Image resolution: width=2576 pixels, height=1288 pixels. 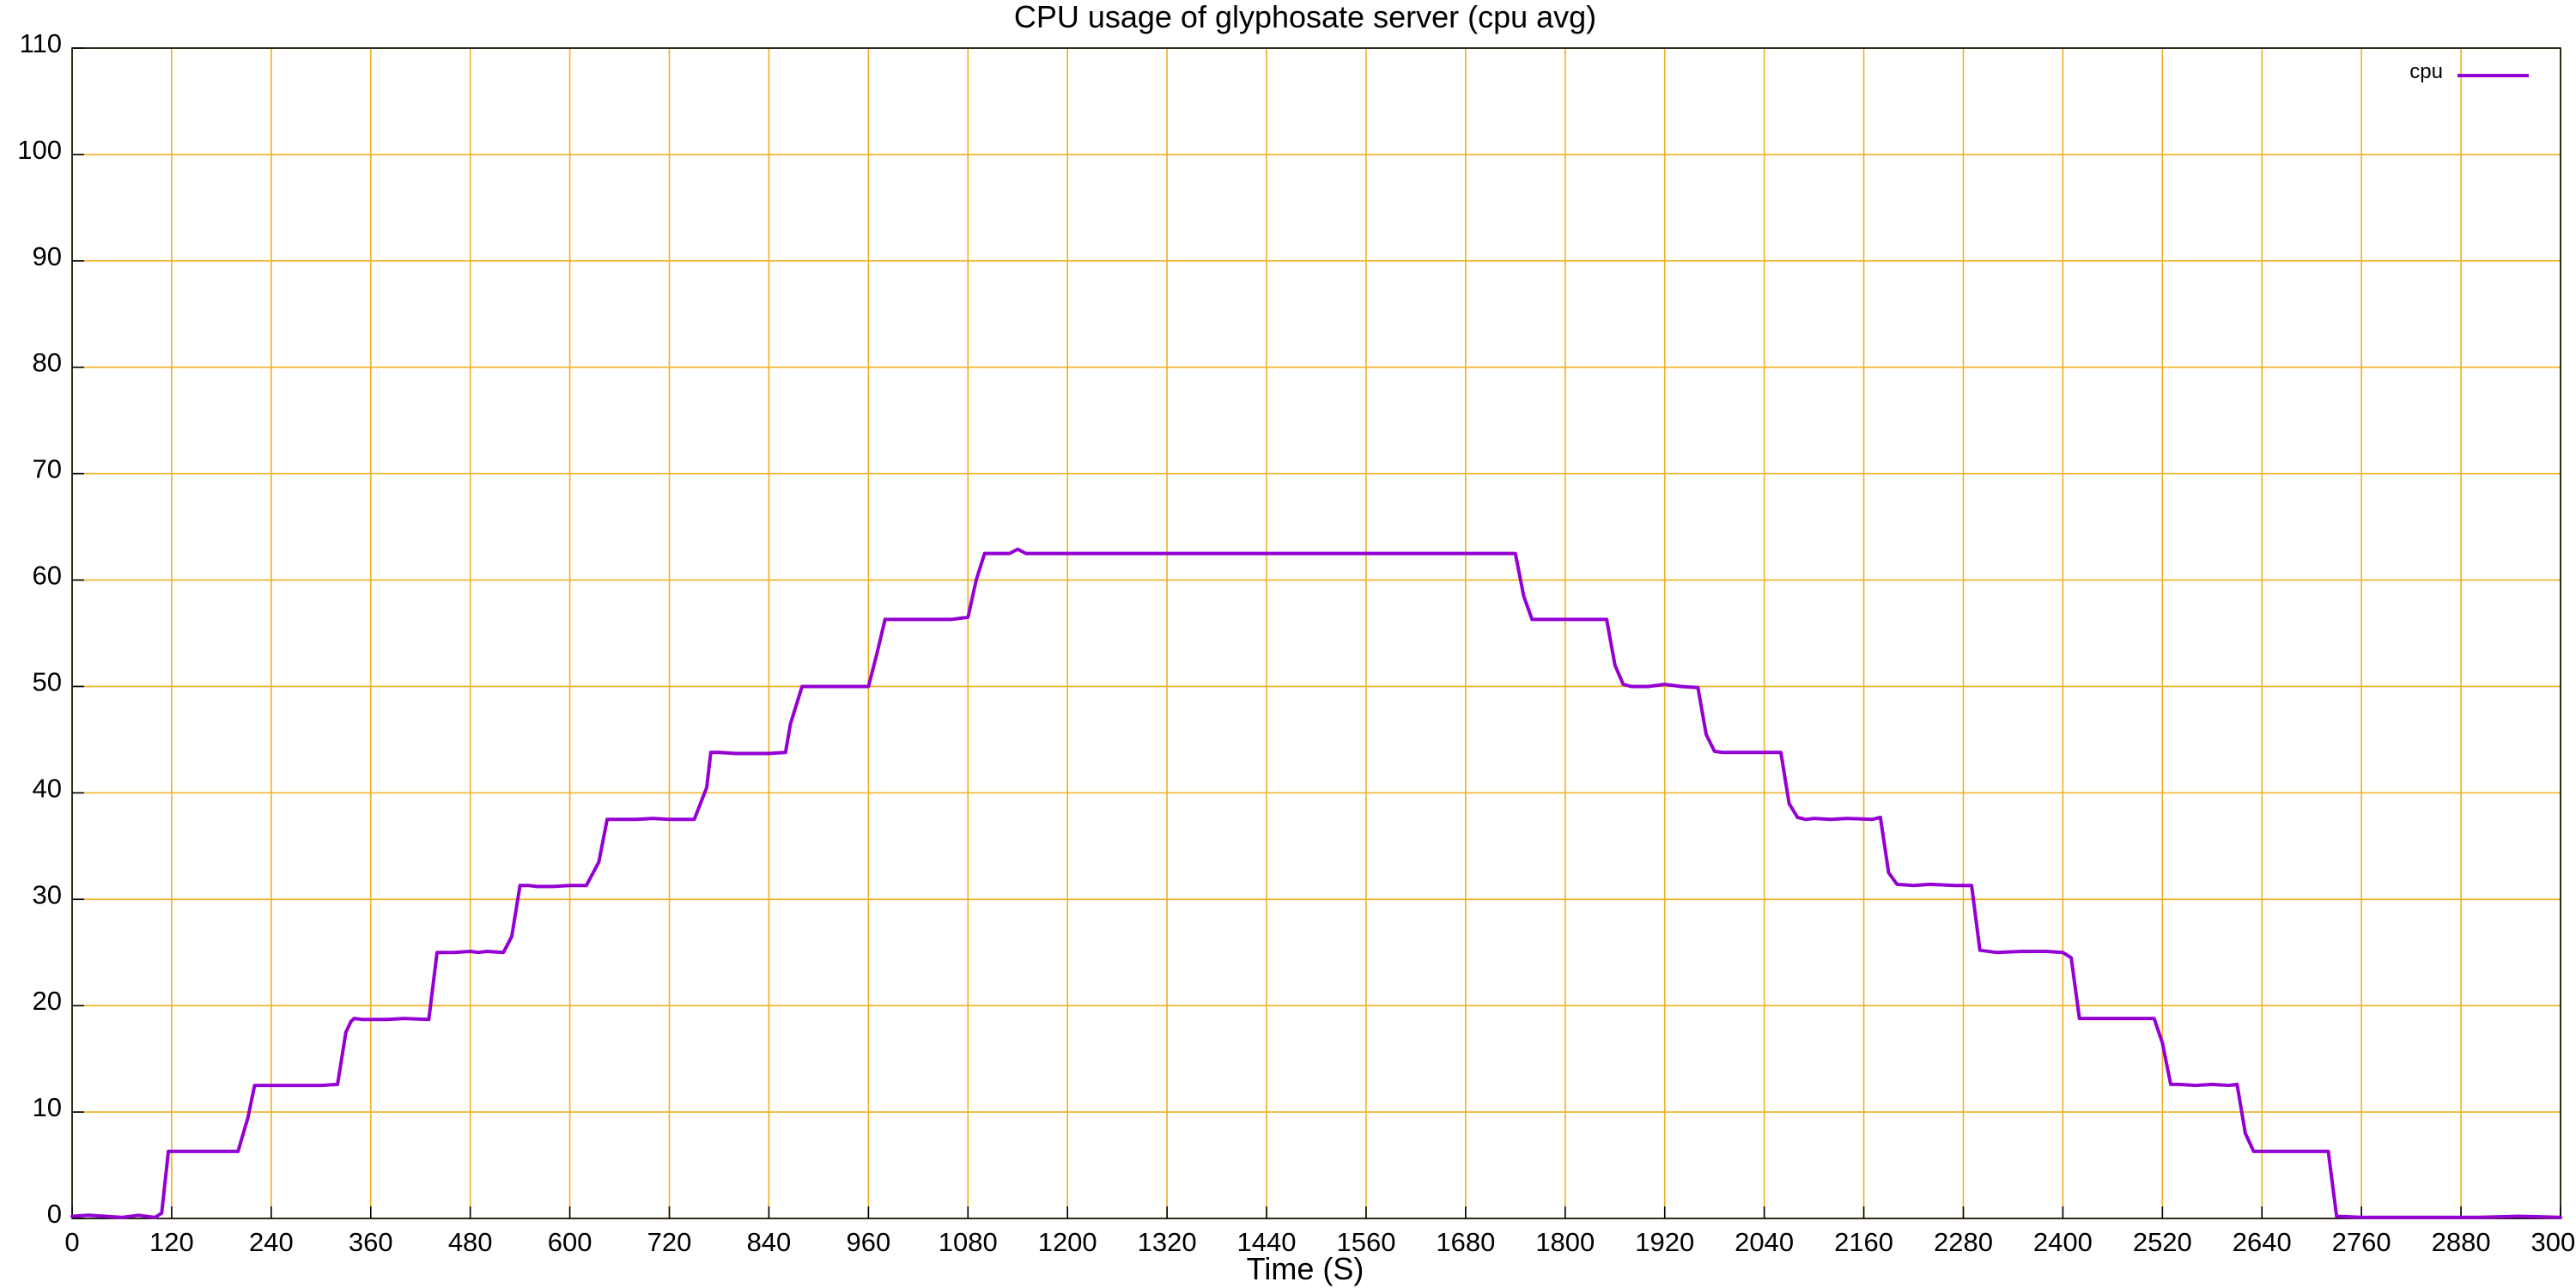 What do you see at coordinates (1963, 1242) in the screenshot?
I see `x-tick-label: 2280` at bounding box center [1963, 1242].